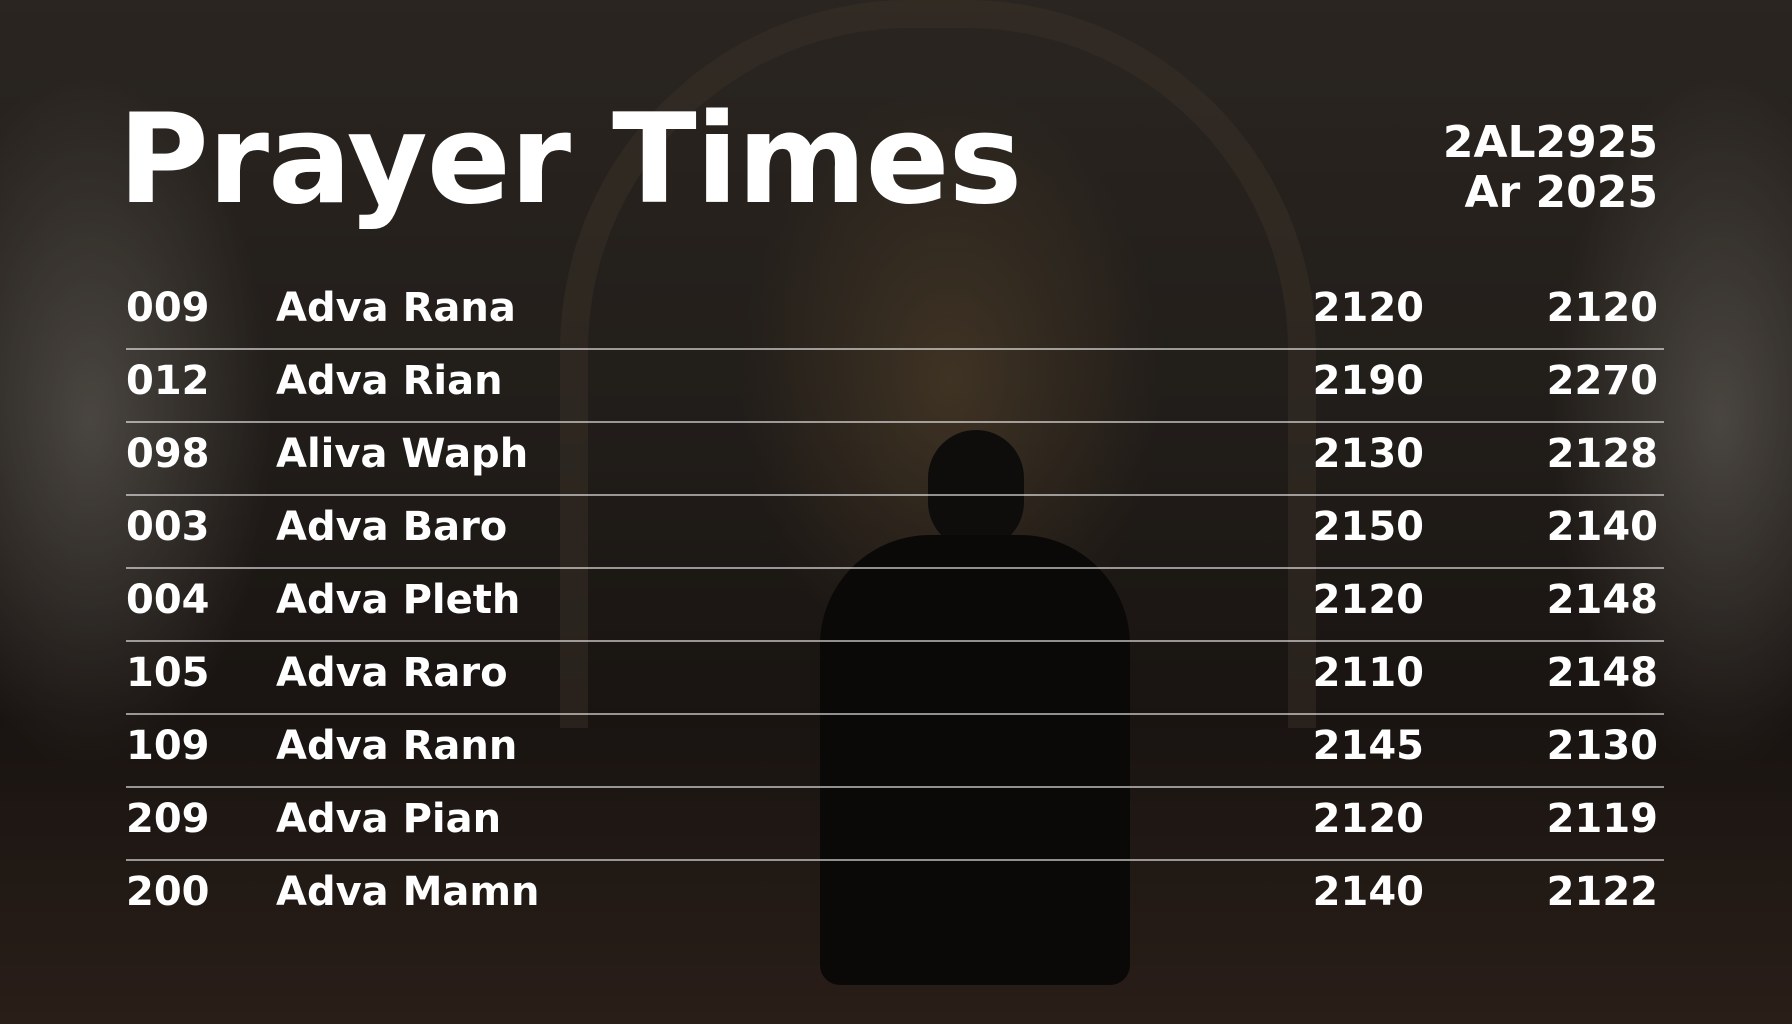 The width and height of the screenshot is (1792, 1024). I want to click on row-name: Adva Rian, so click(389, 381).